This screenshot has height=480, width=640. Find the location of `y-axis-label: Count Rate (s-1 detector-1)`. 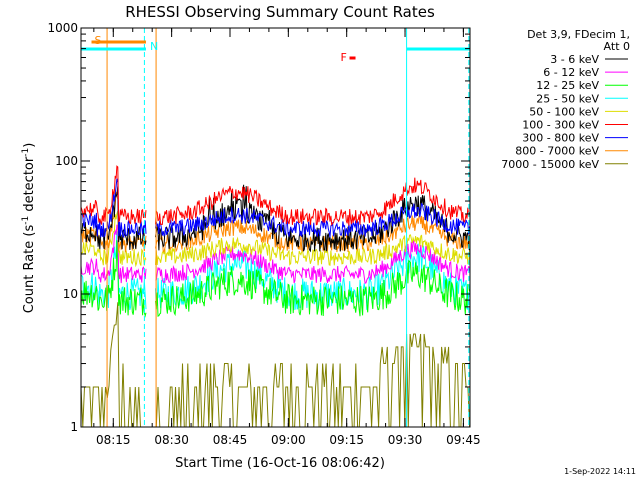

y-axis-label: Count Rate (s-1 detector-1) is located at coordinates (29, 228).